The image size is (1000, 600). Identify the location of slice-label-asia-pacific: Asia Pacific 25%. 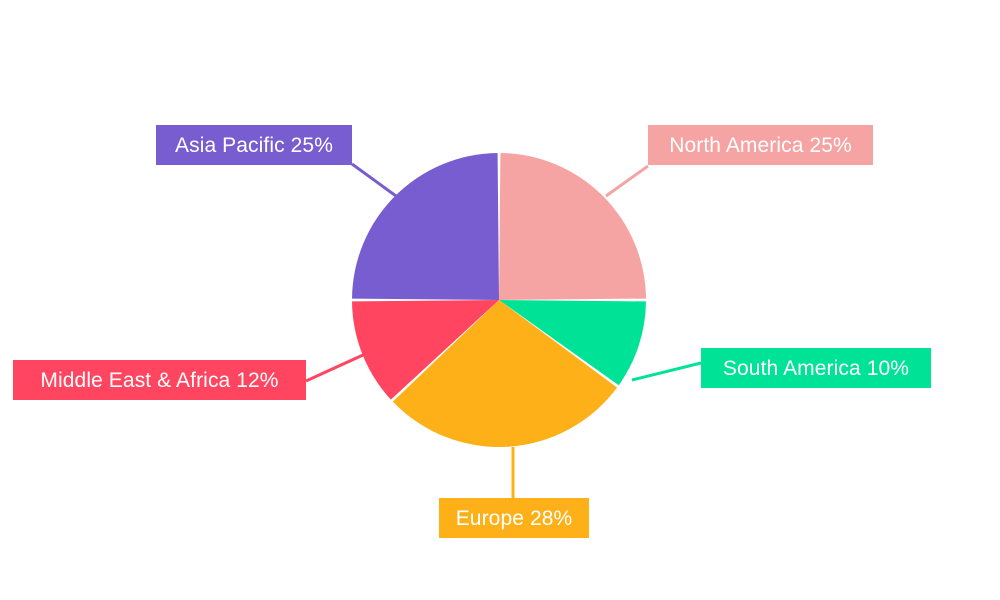
(254, 145).